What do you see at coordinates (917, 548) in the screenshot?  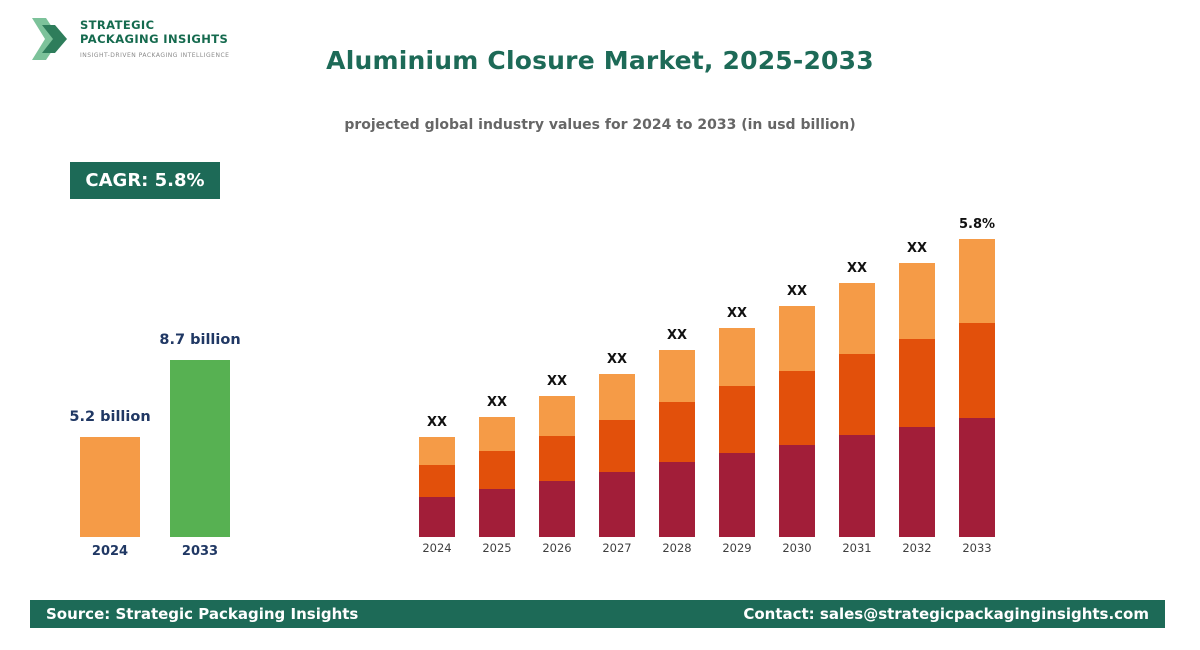 I see `stacked-bar-year-label: 2032` at bounding box center [917, 548].